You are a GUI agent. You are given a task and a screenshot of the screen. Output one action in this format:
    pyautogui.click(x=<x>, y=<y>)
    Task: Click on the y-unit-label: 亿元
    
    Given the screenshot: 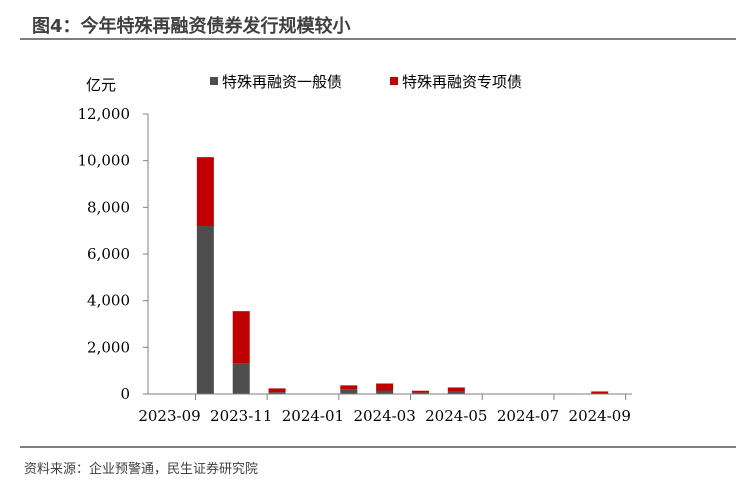 What is the action you would take?
    pyautogui.click(x=101, y=85)
    